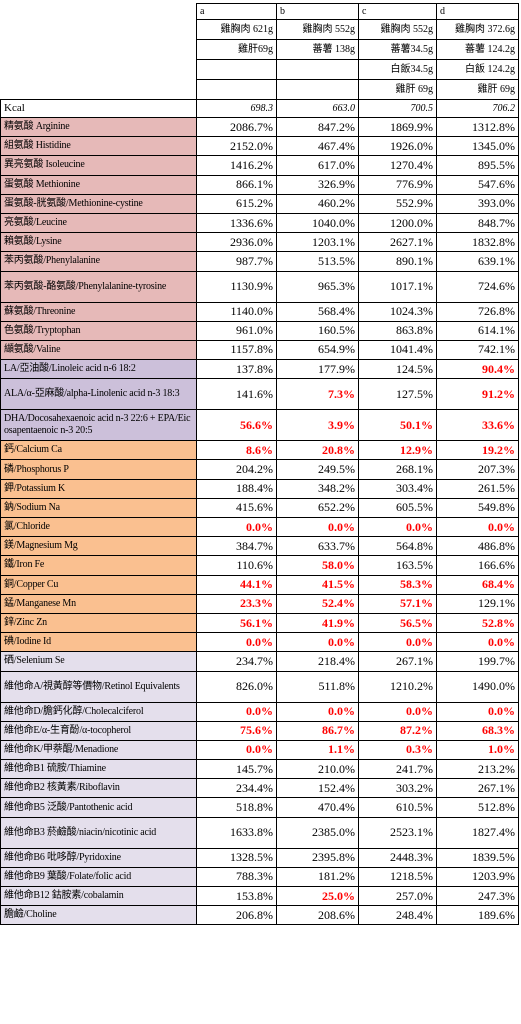  What do you see at coordinates (317, 623) in the screenshot?
I see `value-cell-b: 41.9%` at bounding box center [317, 623].